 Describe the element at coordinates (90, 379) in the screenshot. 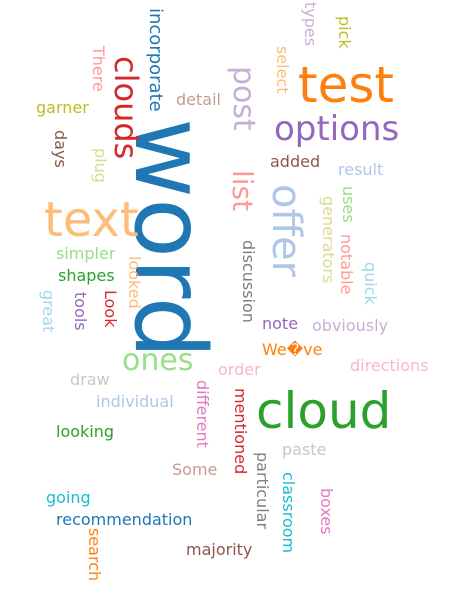

I see `word-draw: draw` at that location.